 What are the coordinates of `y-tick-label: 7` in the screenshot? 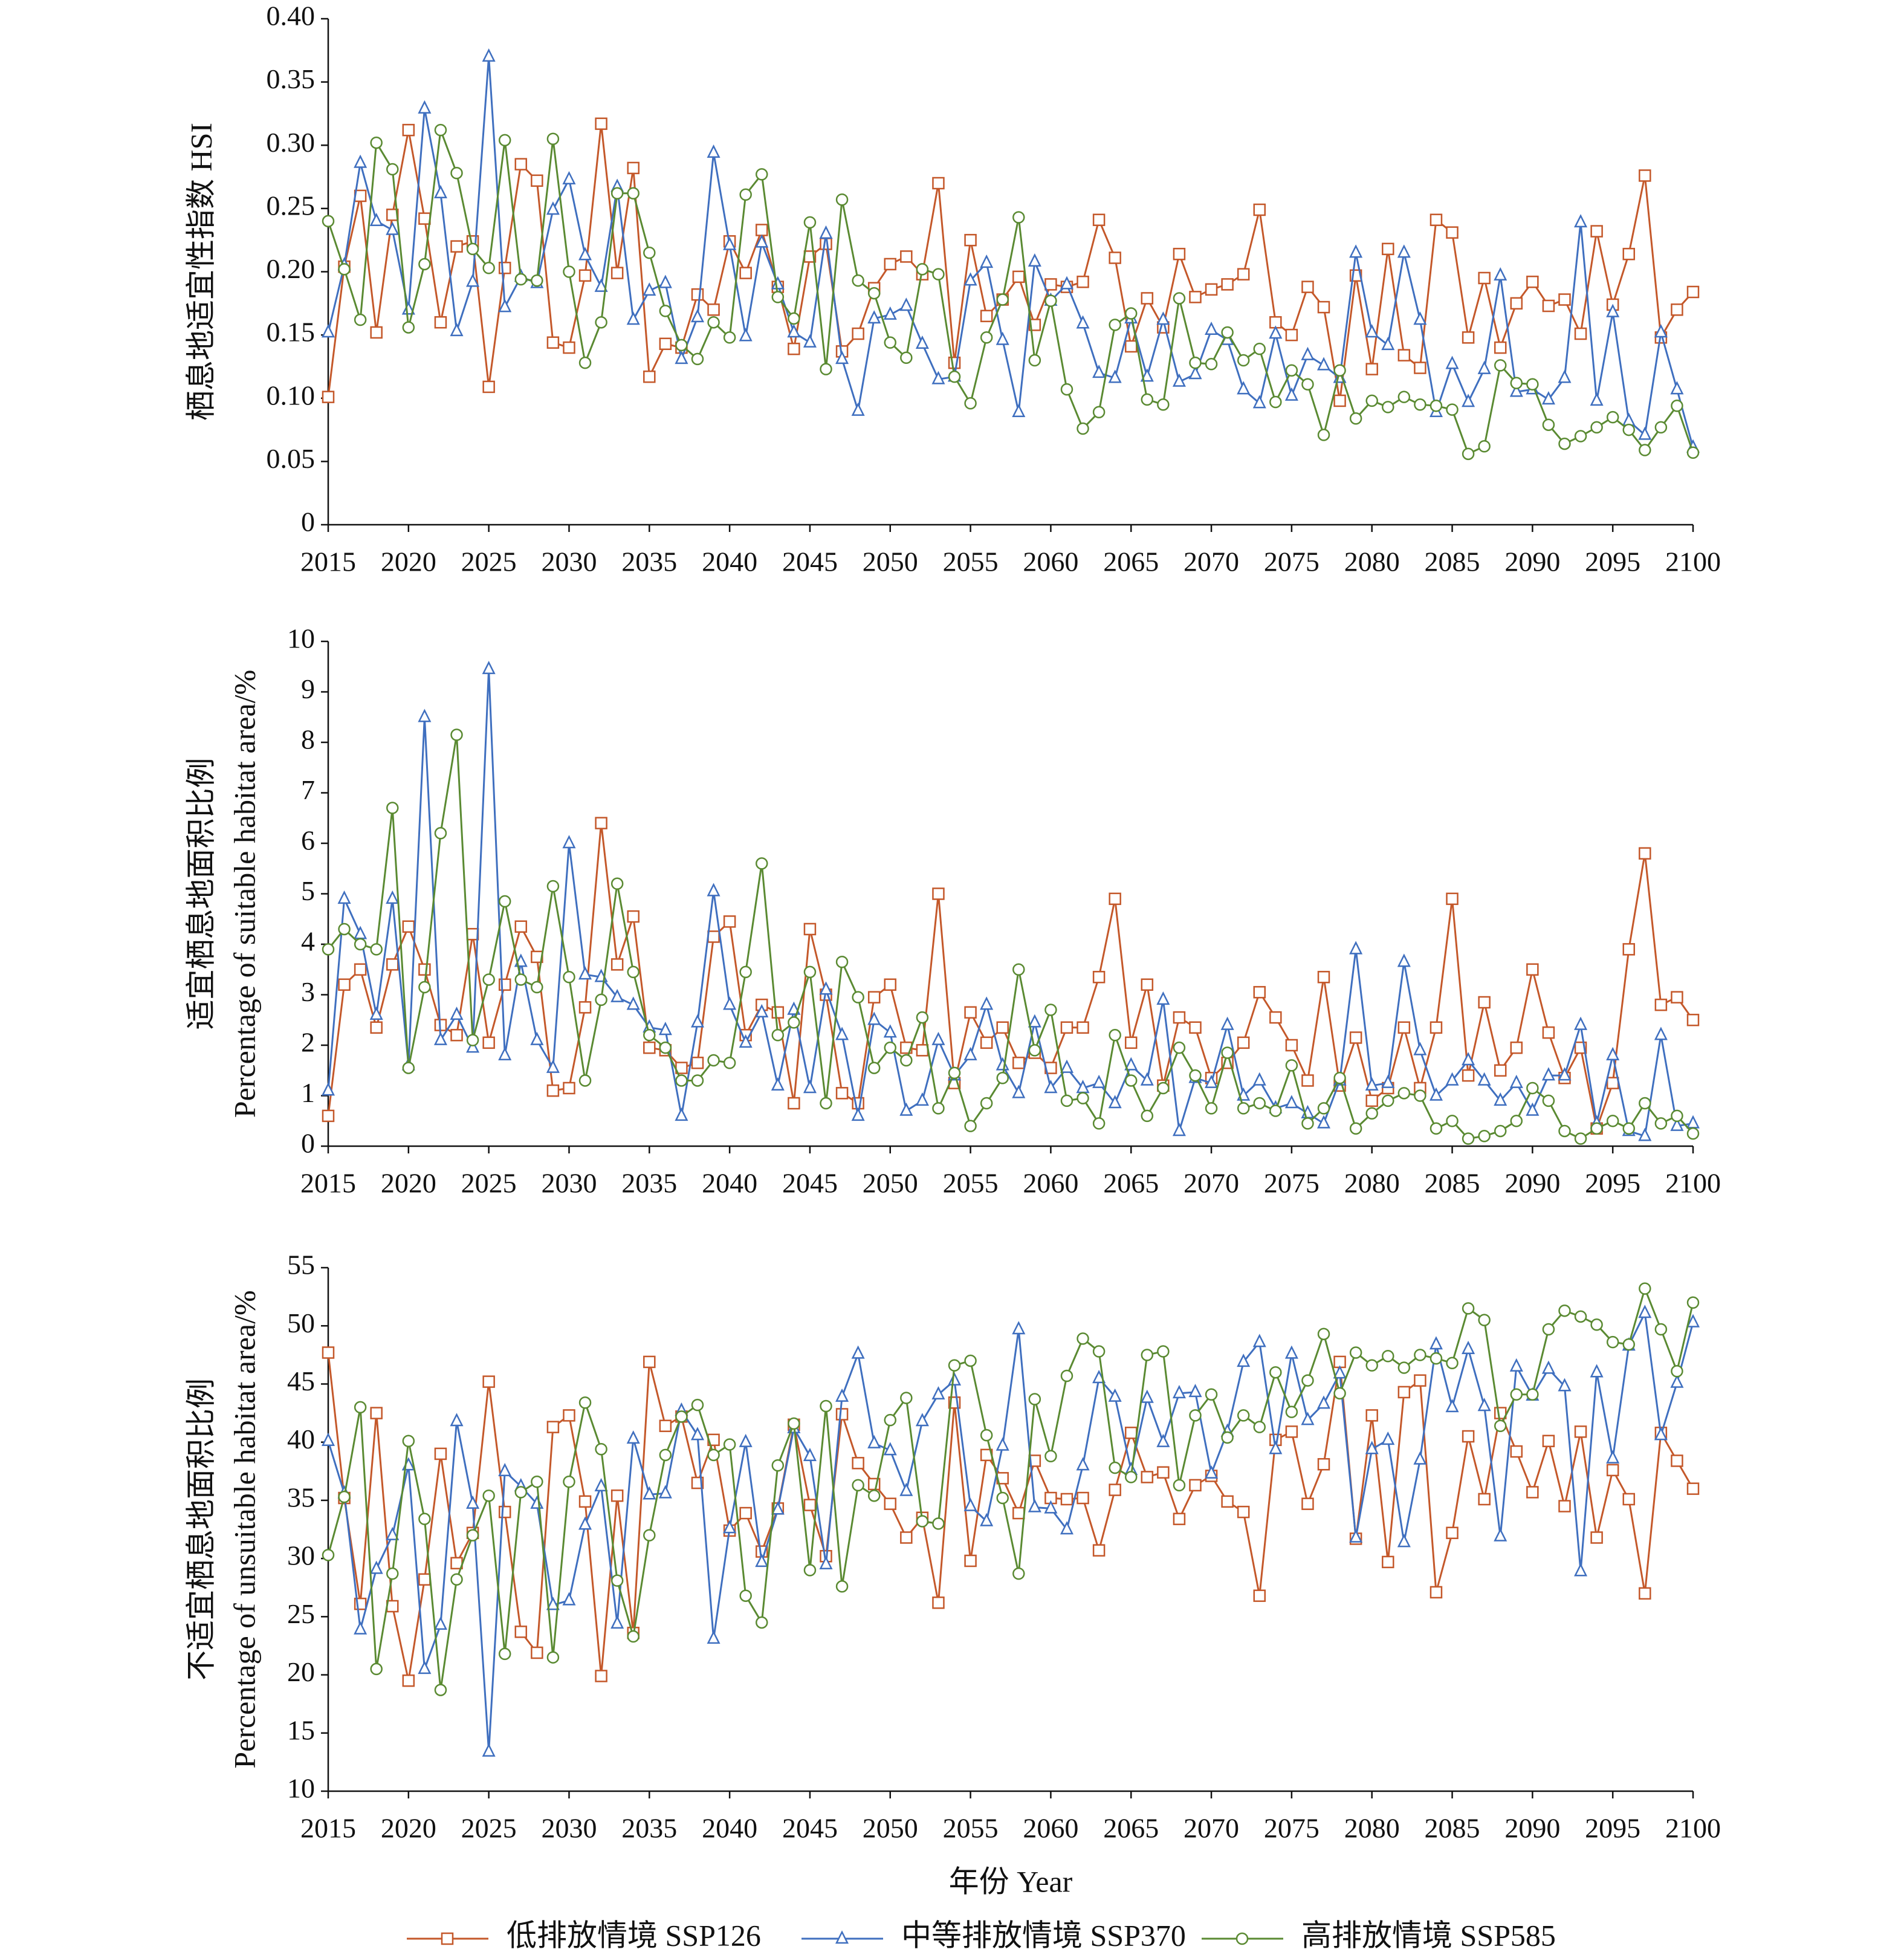 It's located at (308, 790).